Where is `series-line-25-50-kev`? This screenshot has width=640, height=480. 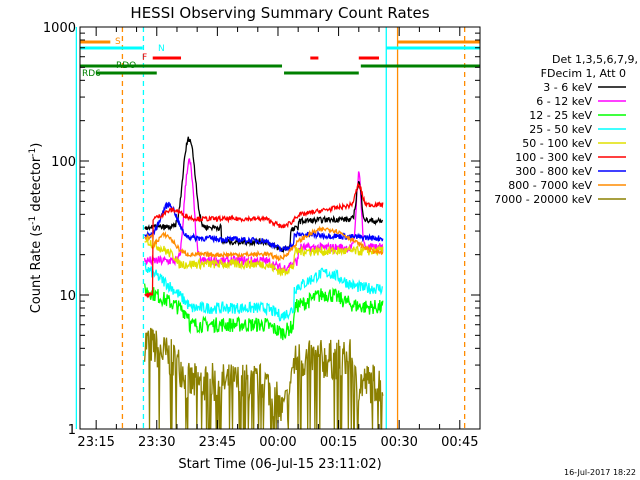
series-line-25-50-kev is located at coordinates (263, 292).